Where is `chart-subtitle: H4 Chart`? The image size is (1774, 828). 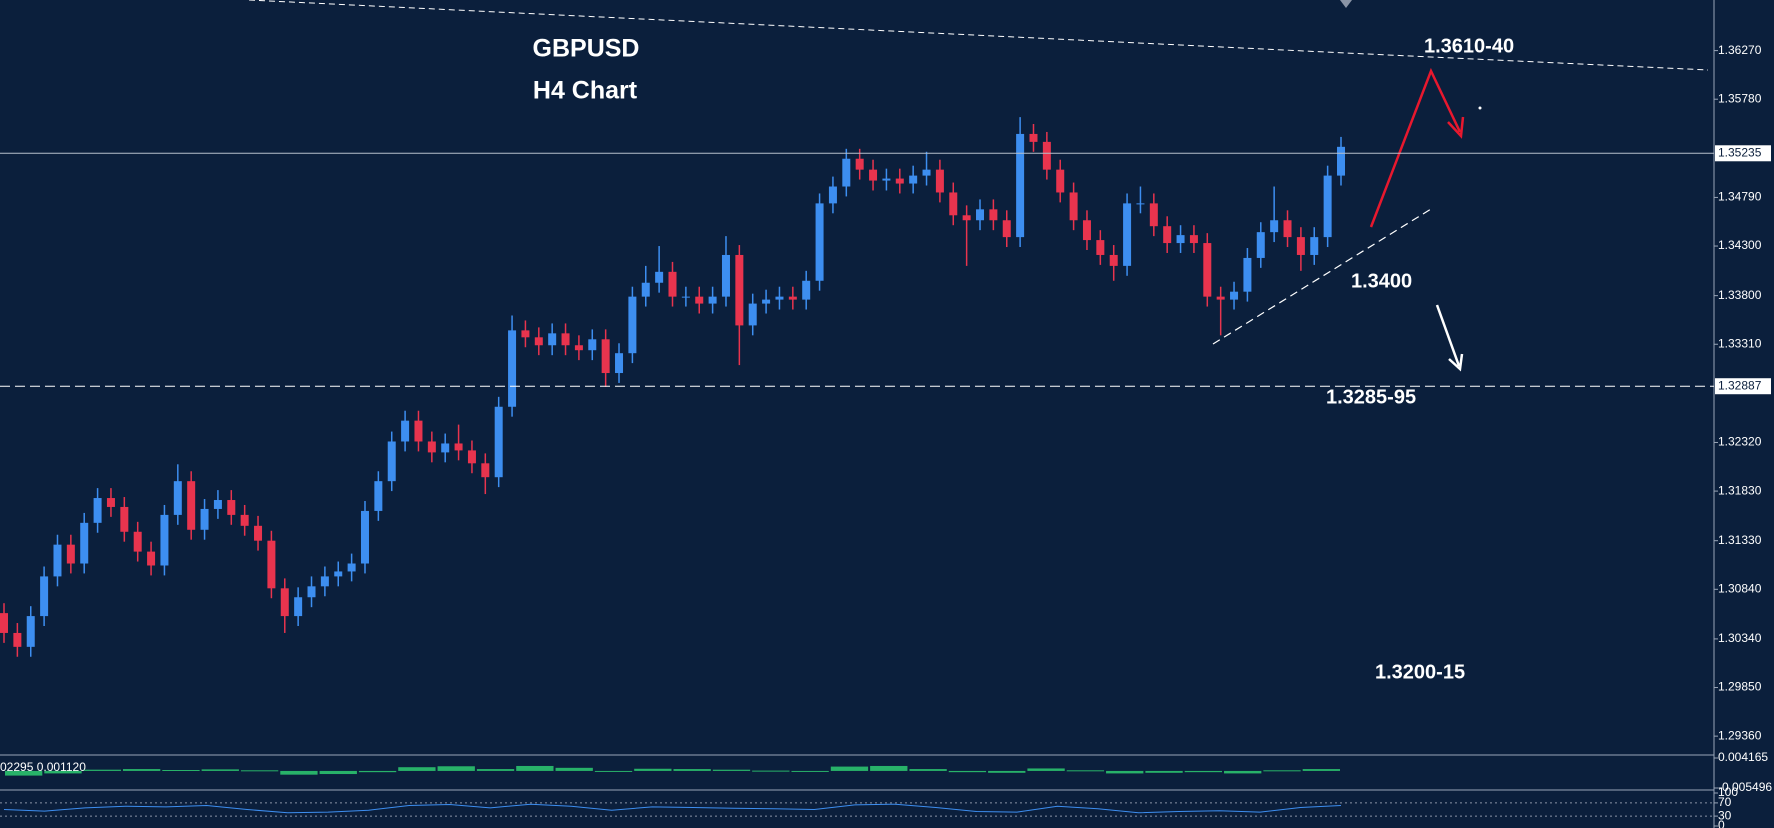
chart-subtitle: H4 Chart is located at coordinates (585, 91).